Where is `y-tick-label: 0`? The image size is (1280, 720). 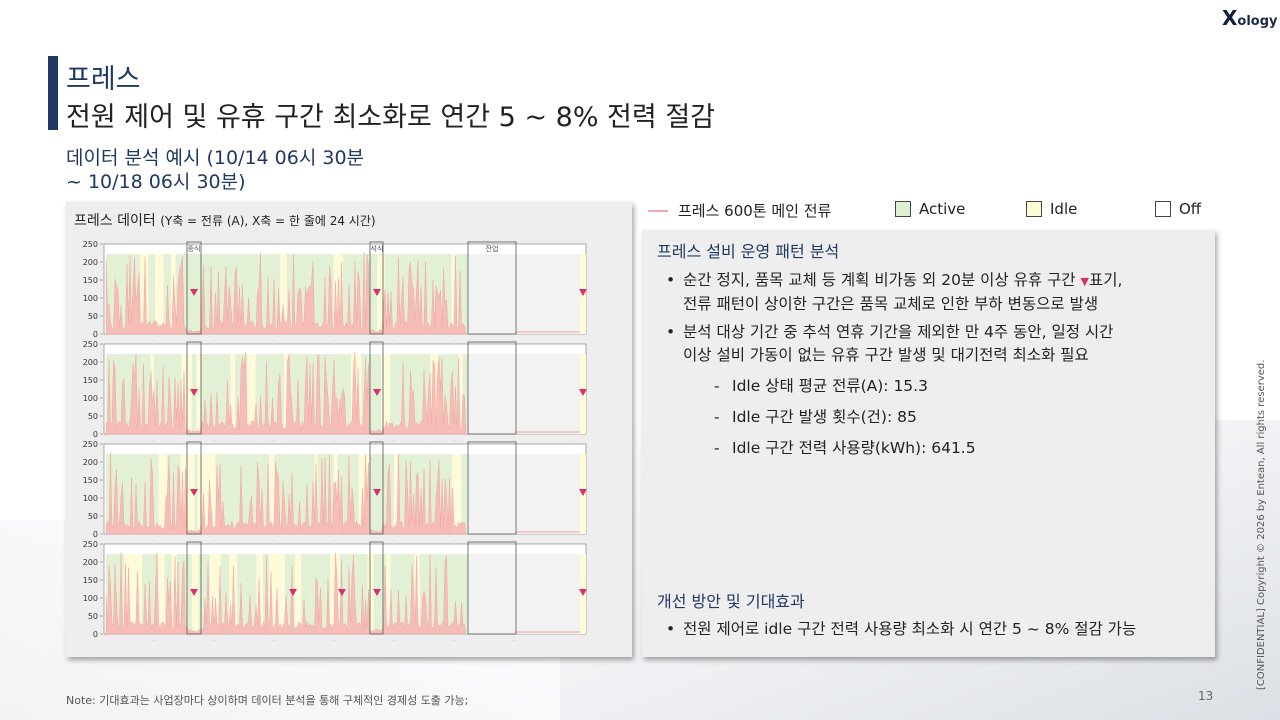 y-tick-label: 0 is located at coordinates (95, 334).